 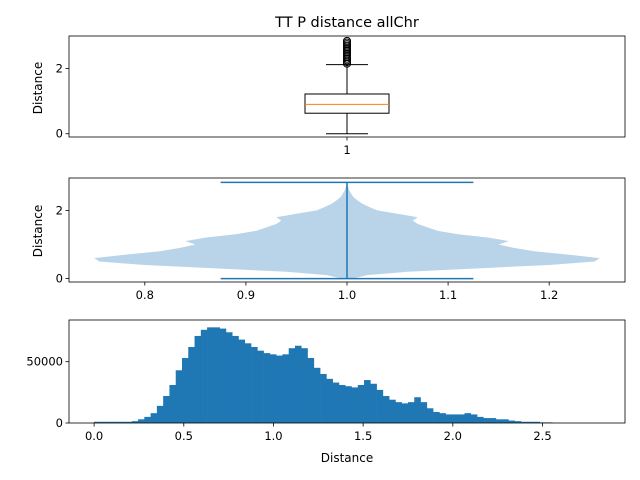 What do you see at coordinates (59, 210) in the screenshot?
I see `violin-ytick-label: 2` at bounding box center [59, 210].